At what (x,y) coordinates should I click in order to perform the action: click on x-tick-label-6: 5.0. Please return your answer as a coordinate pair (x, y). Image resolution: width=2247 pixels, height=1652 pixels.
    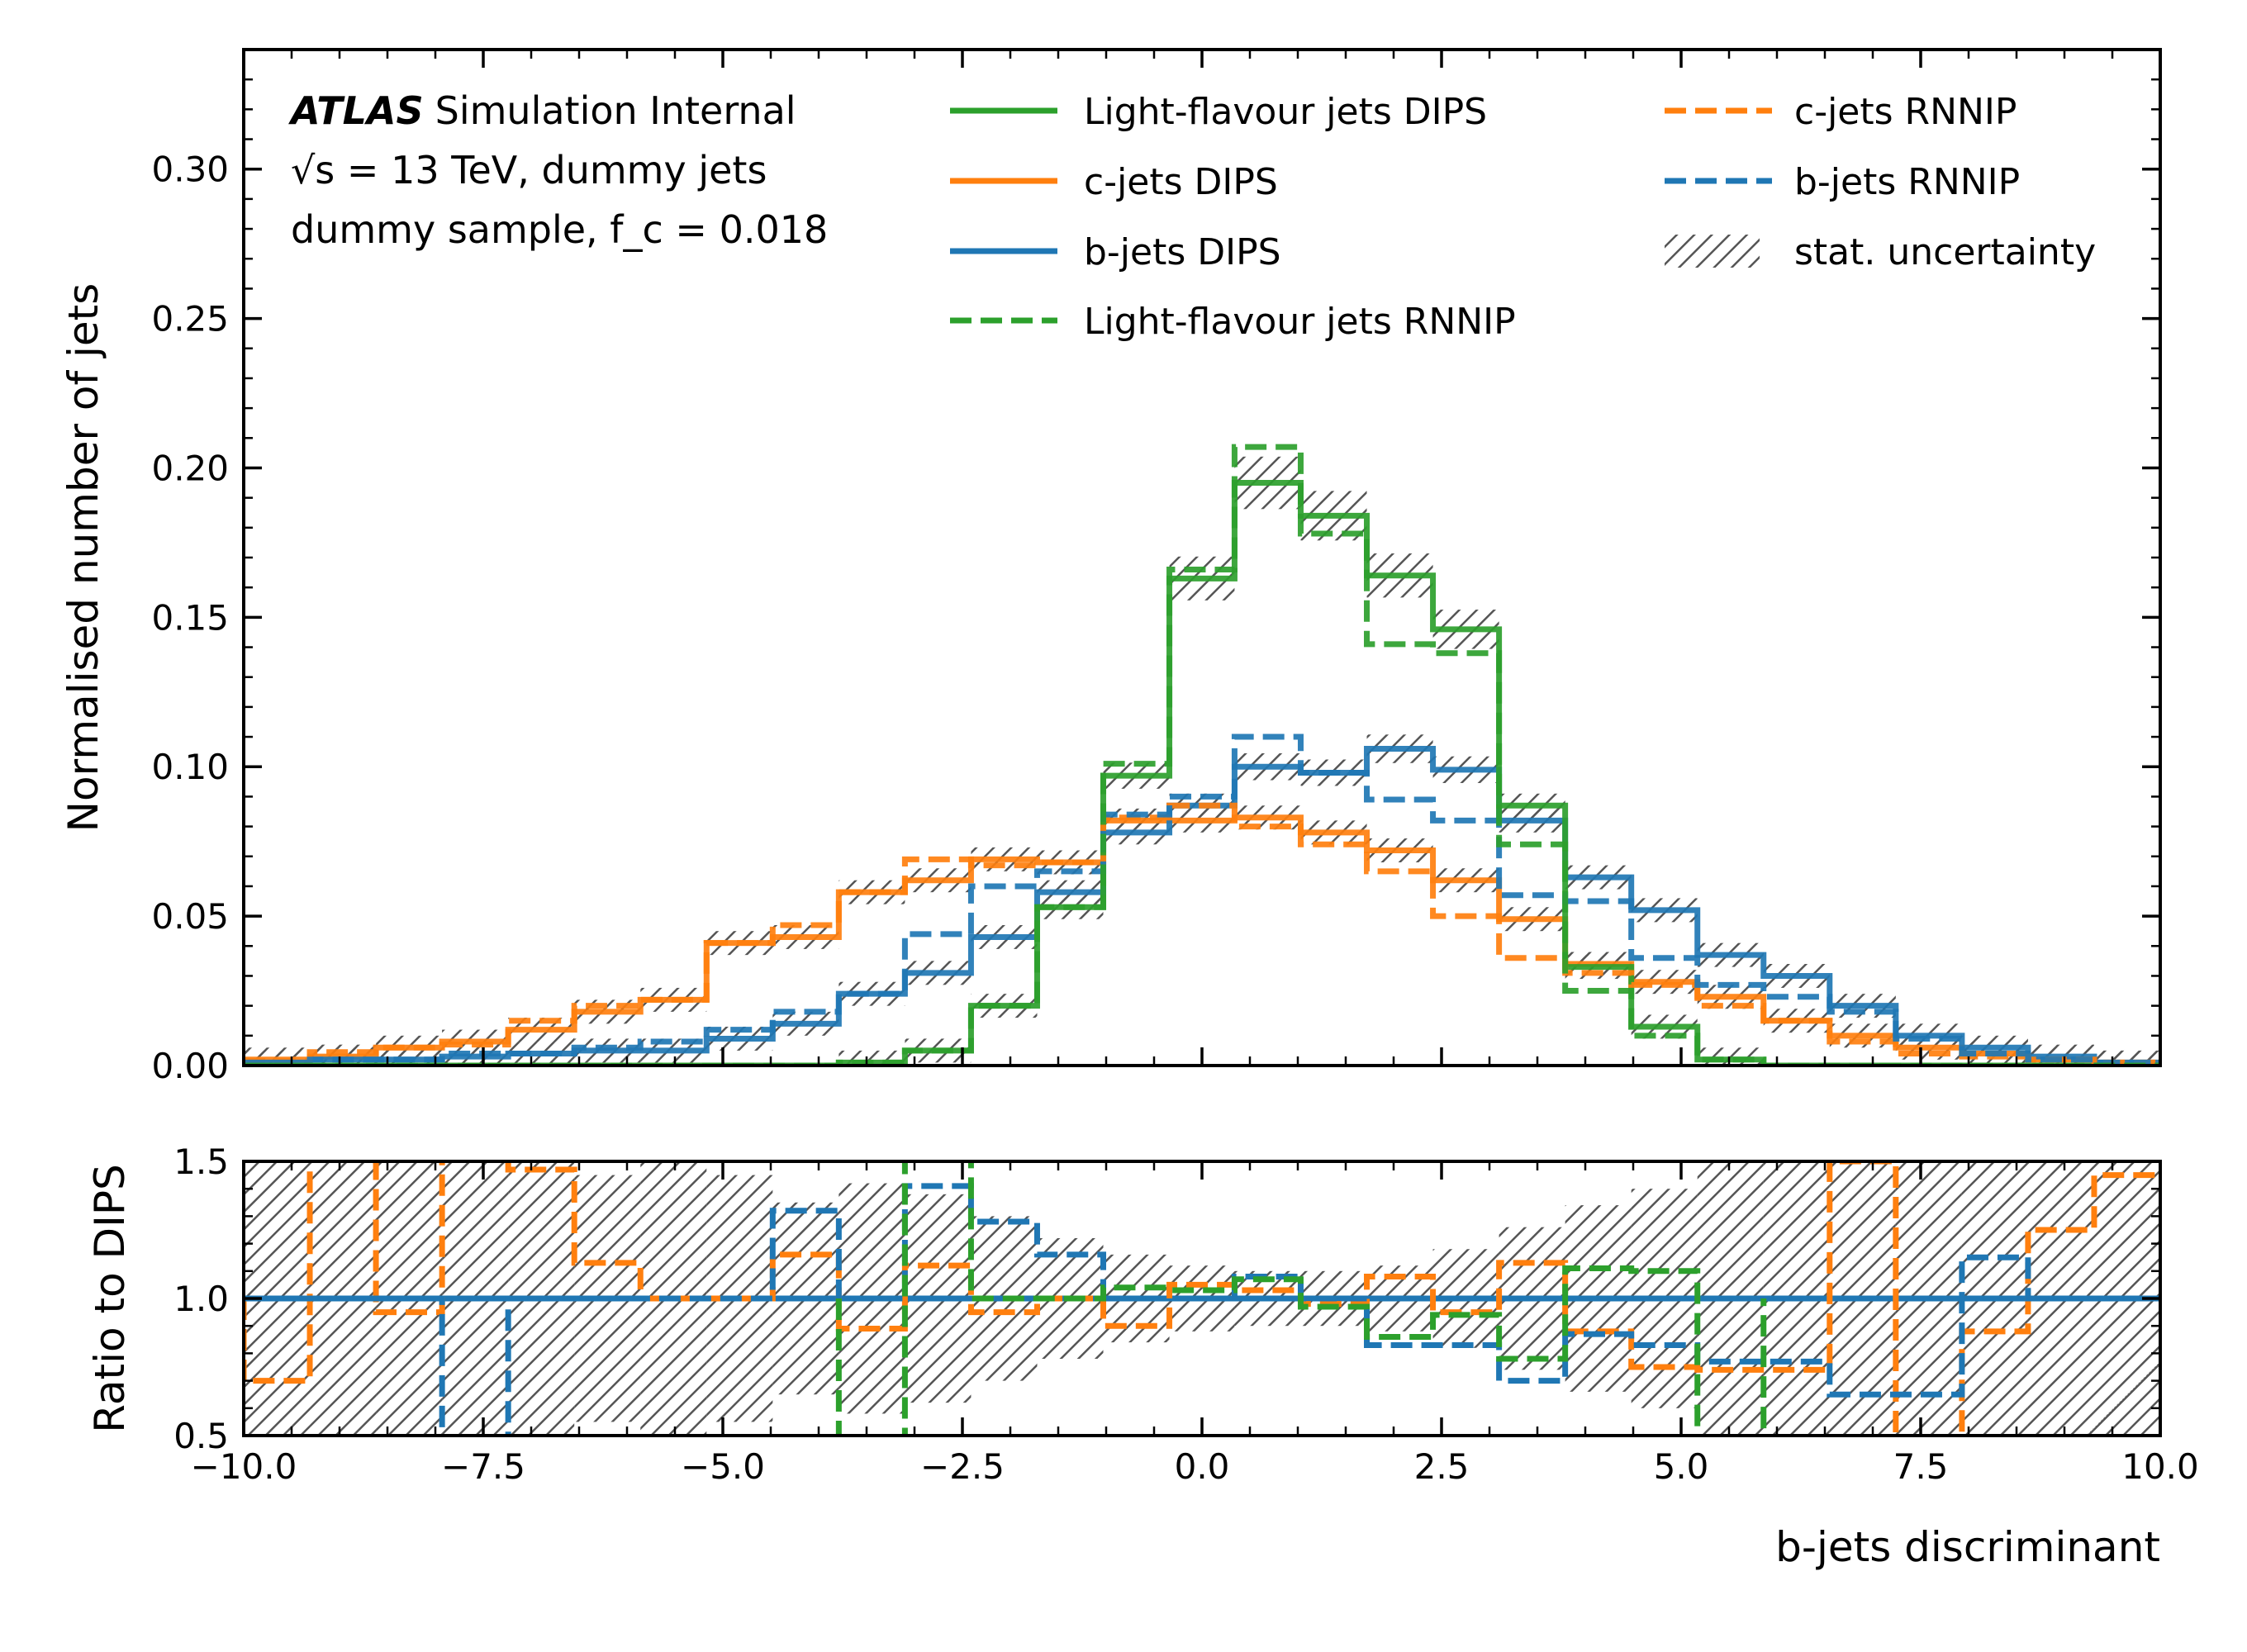
    Looking at the image, I should click on (1681, 1466).